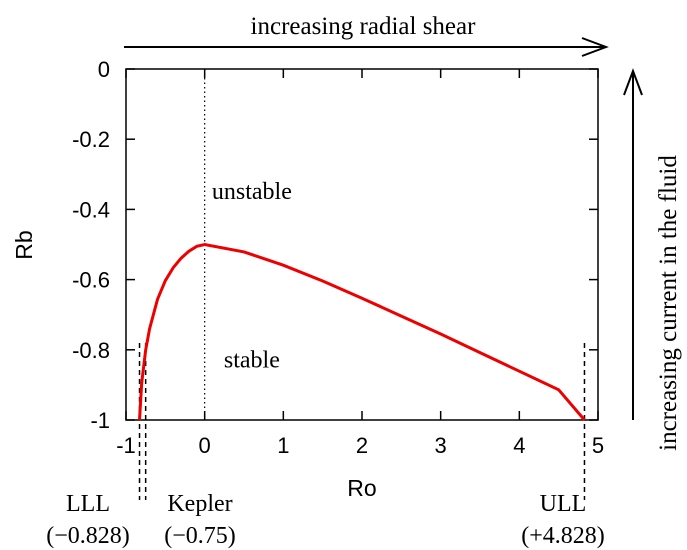 This screenshot has height=550, width=687. Describe the element at coordinates (366, 47) in the screenshot. I see `top-arrow` at that location.